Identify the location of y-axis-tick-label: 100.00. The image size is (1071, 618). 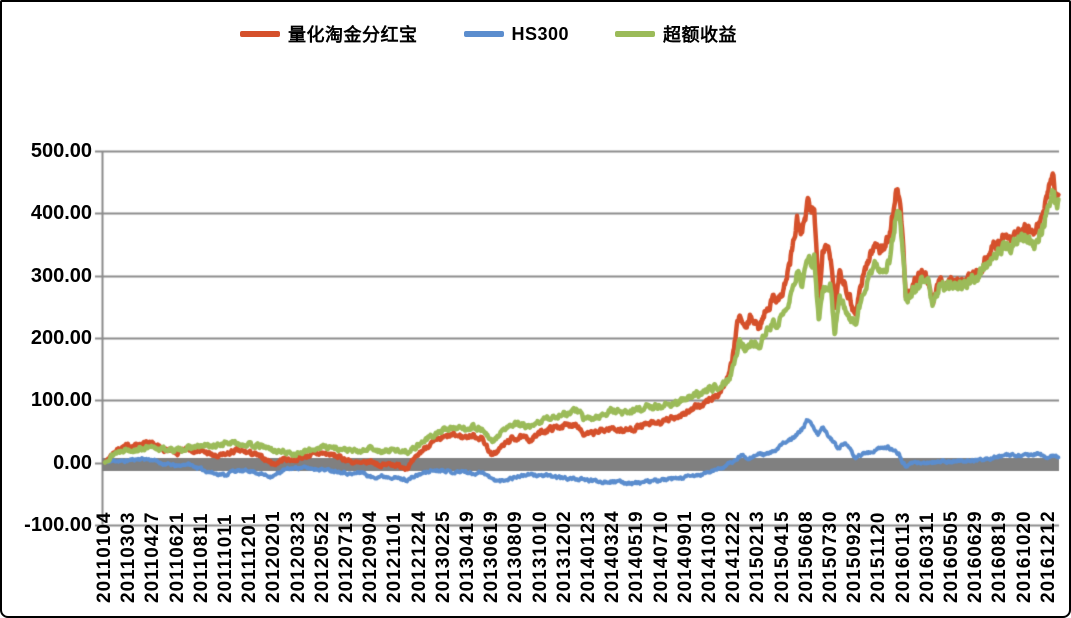
(61, 400).